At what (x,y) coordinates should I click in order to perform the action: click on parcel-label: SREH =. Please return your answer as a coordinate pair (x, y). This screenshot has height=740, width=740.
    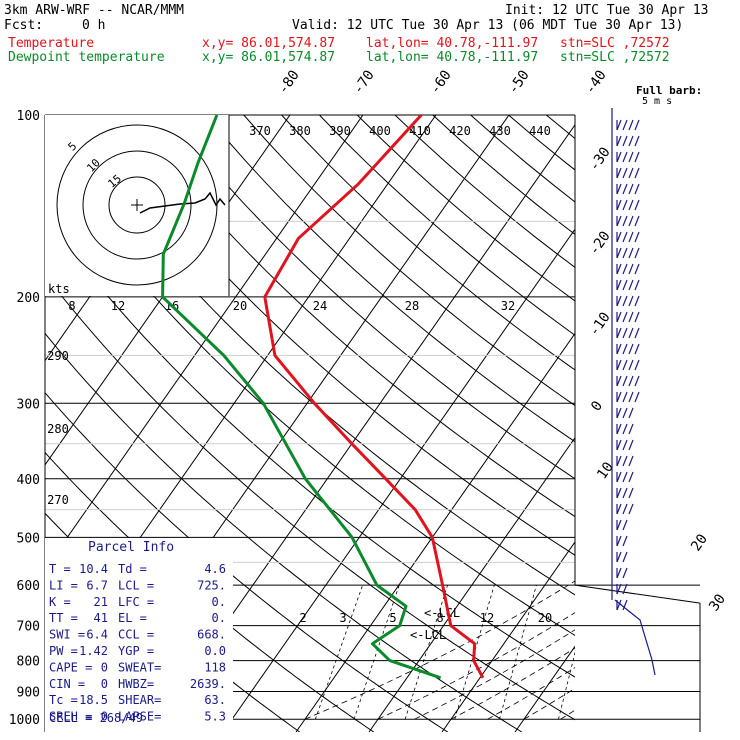
    Looking at the image, I should click on (70, 717).